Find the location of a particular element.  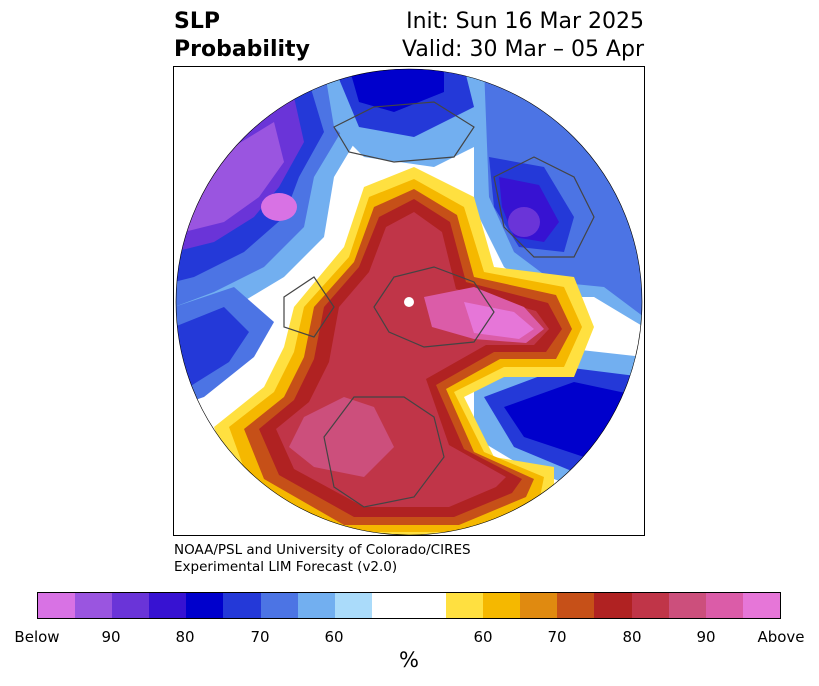

valid-date: Valid: 30 Mar – 05 Apr is located at coordinates (523, 49).